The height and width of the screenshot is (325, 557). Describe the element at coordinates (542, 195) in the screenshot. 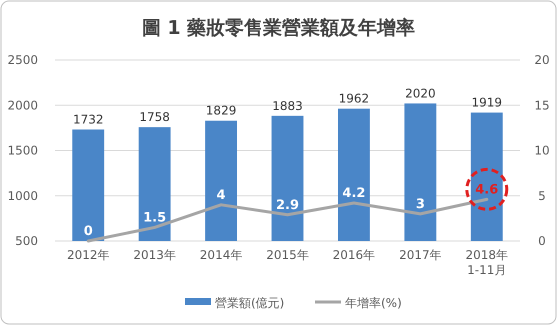

I see `y2-tick-label: 5` at that location.